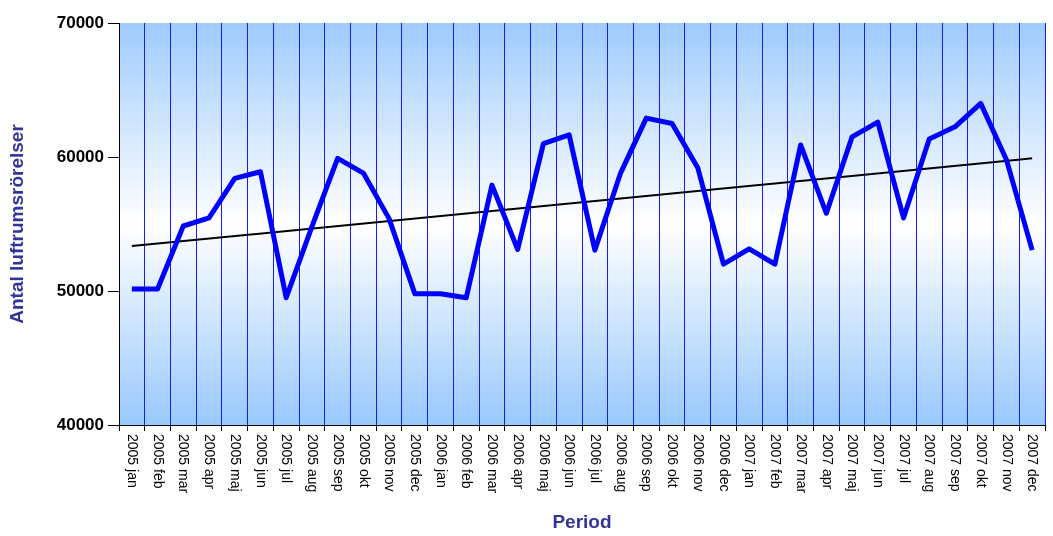 Image resolution: width=1053 pixels, height=536 pixels. Describe the element at coordinates (313, 463) in the screenshot. I see `x-tick-label: 2005 aug` at that location.